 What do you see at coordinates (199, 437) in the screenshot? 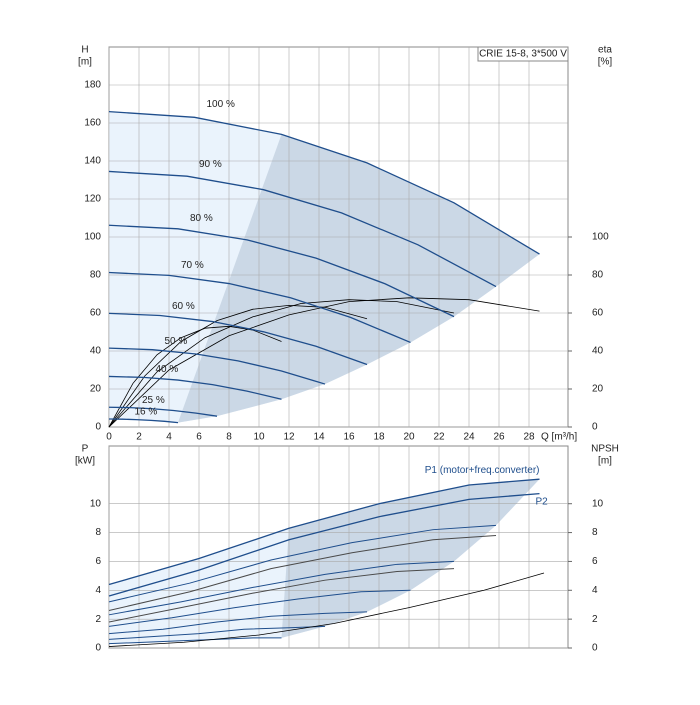
I see `x-tick-label: 6` at bounding box center [199, 437].